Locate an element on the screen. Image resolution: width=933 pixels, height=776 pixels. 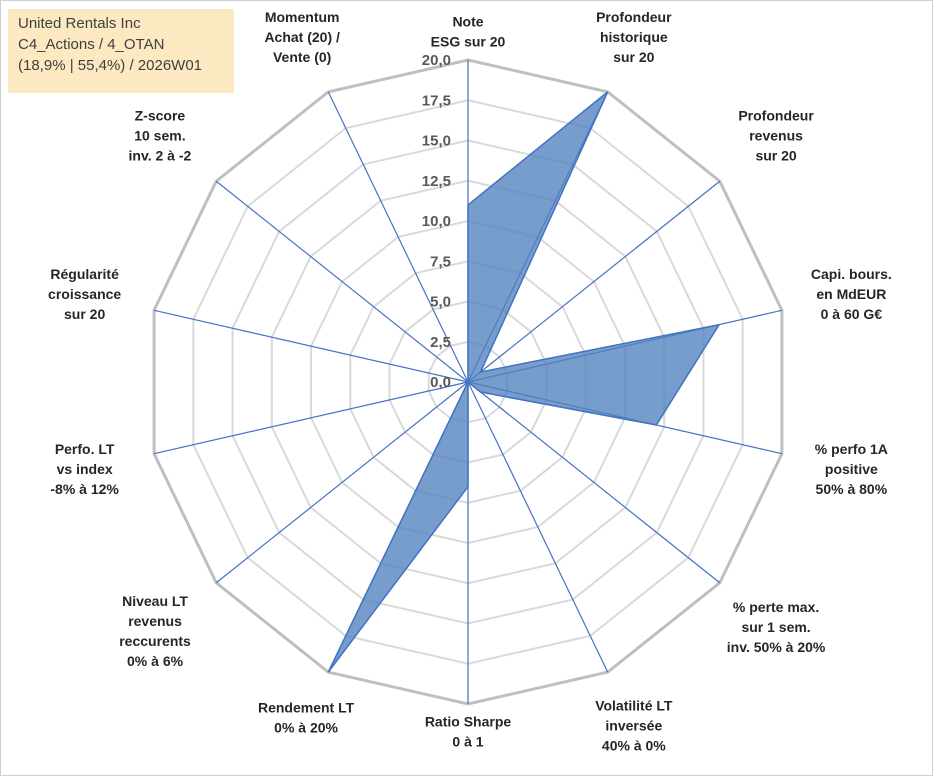
radar-tick-labels: 0,0 2,5 5,0 7,5 10,0 12,5 15,0 17,5 20,0 is located at coordinates (436, 221).